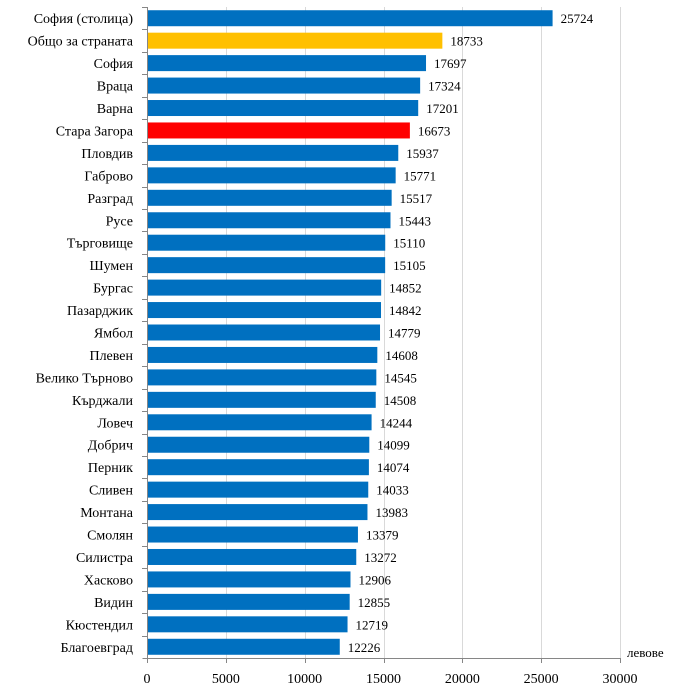 The image size is (686, 691). Describe the element at coordinates (100, 244) in the screenshot. I see `category-label: Търговище` at that location.